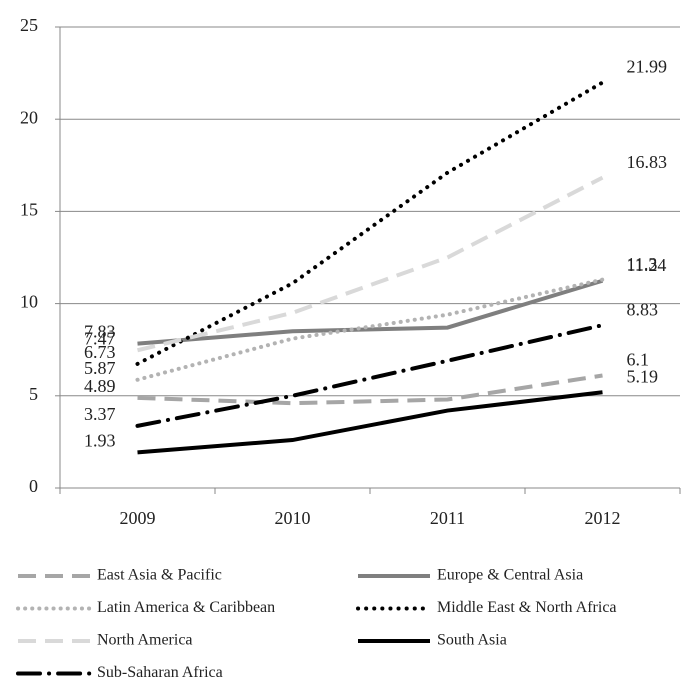 The image size is (687, 684). I want to click on data-label: 6.73, so click(100, 352).